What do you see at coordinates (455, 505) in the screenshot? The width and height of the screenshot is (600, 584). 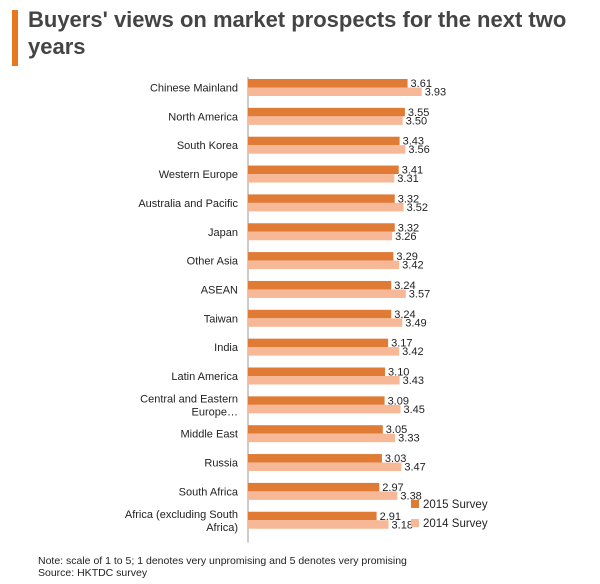 I see `legend-label: 2015 Survey` at bounding box center [455, 505].